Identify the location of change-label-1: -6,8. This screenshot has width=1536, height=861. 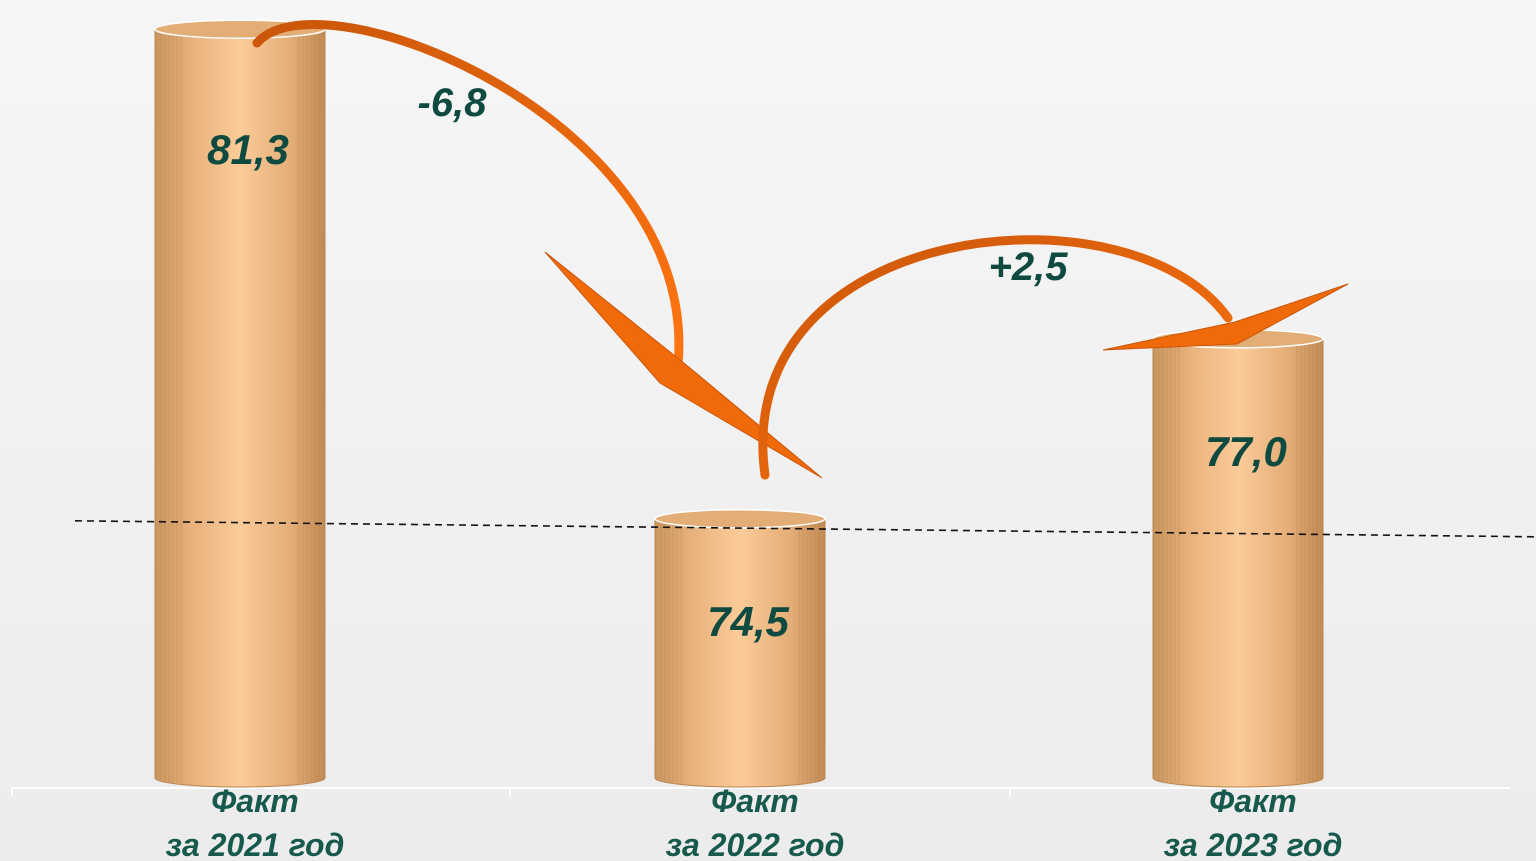
(453, 103).